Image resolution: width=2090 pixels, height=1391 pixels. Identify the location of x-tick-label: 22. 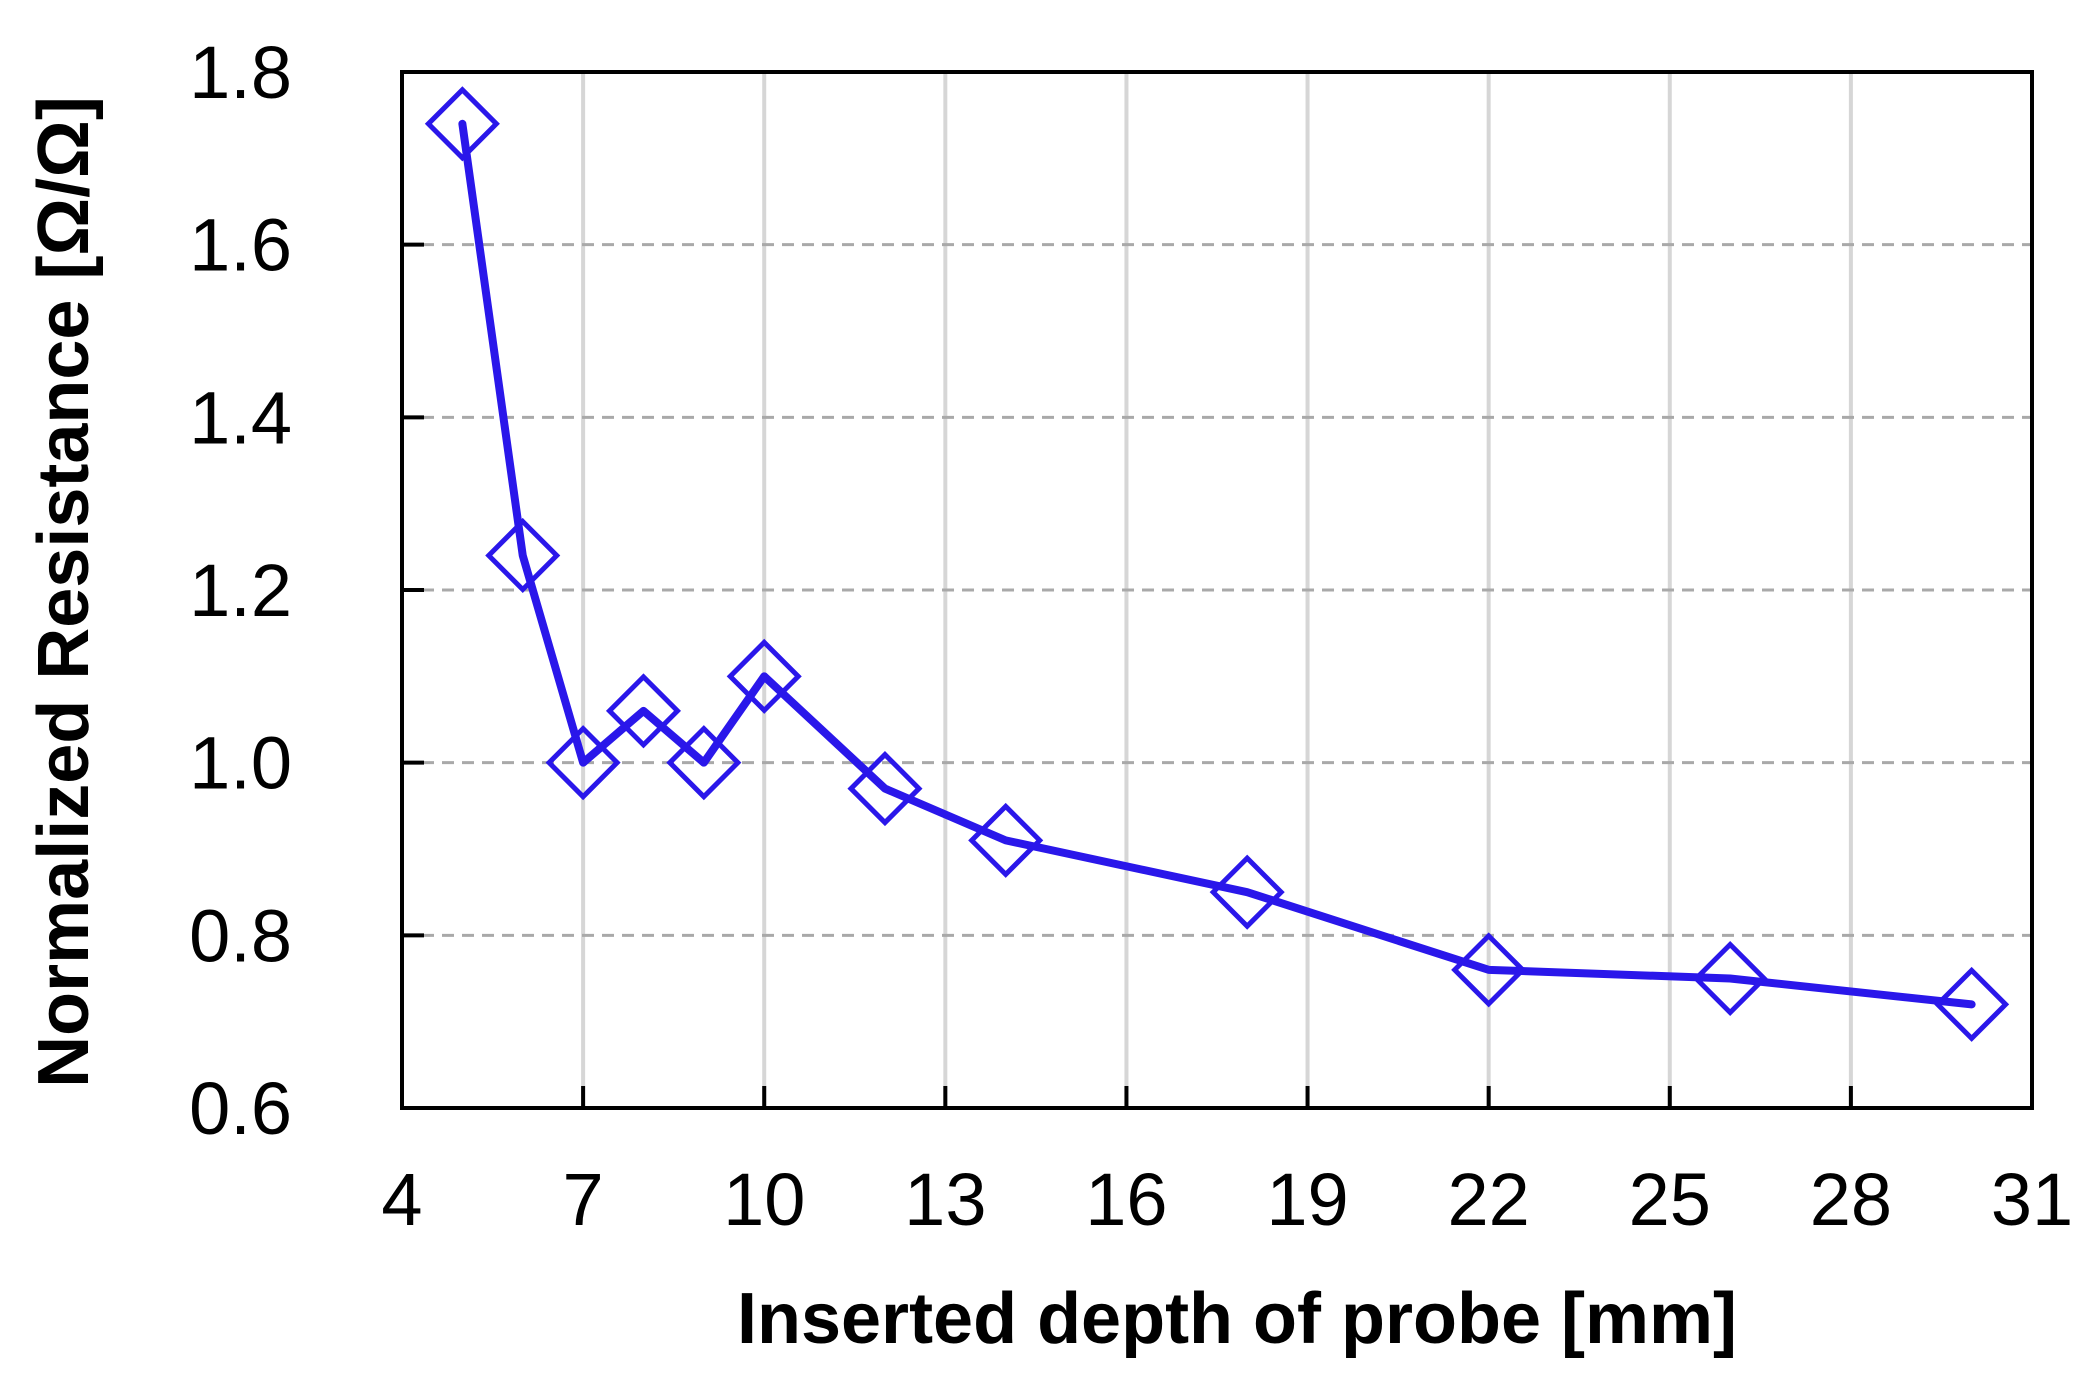
(1489, 1199).